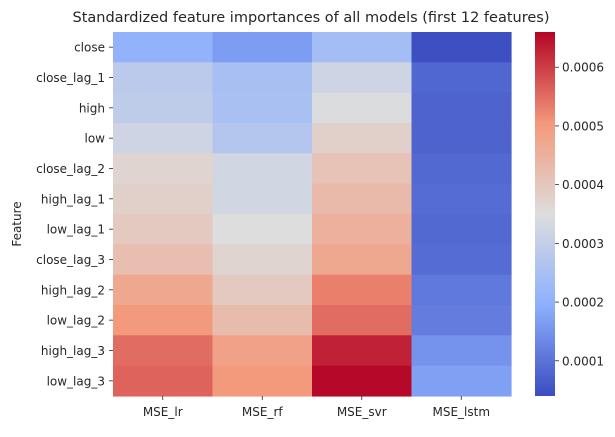 The image size is (615, 437). I want to click on colorbar-tick-label: 0.0004, so click(583, 185).